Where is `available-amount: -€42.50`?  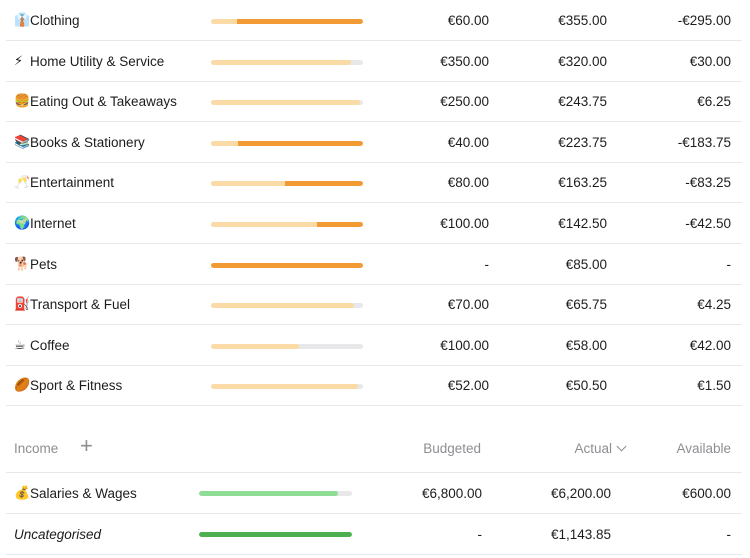
available-amount: -€42.50 is located at coordinates (708, 223).